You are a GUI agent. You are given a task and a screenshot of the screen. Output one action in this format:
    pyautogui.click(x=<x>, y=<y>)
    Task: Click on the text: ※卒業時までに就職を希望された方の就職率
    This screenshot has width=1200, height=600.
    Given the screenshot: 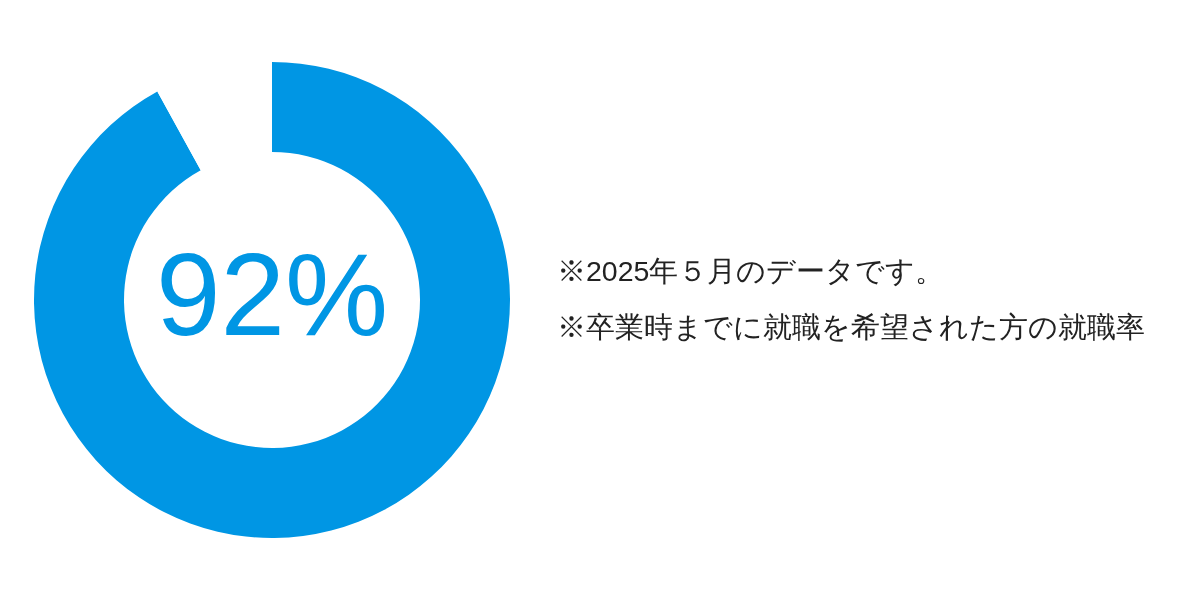 What is the action you would take?
    pyautogui.click(x=851, y=327)
    